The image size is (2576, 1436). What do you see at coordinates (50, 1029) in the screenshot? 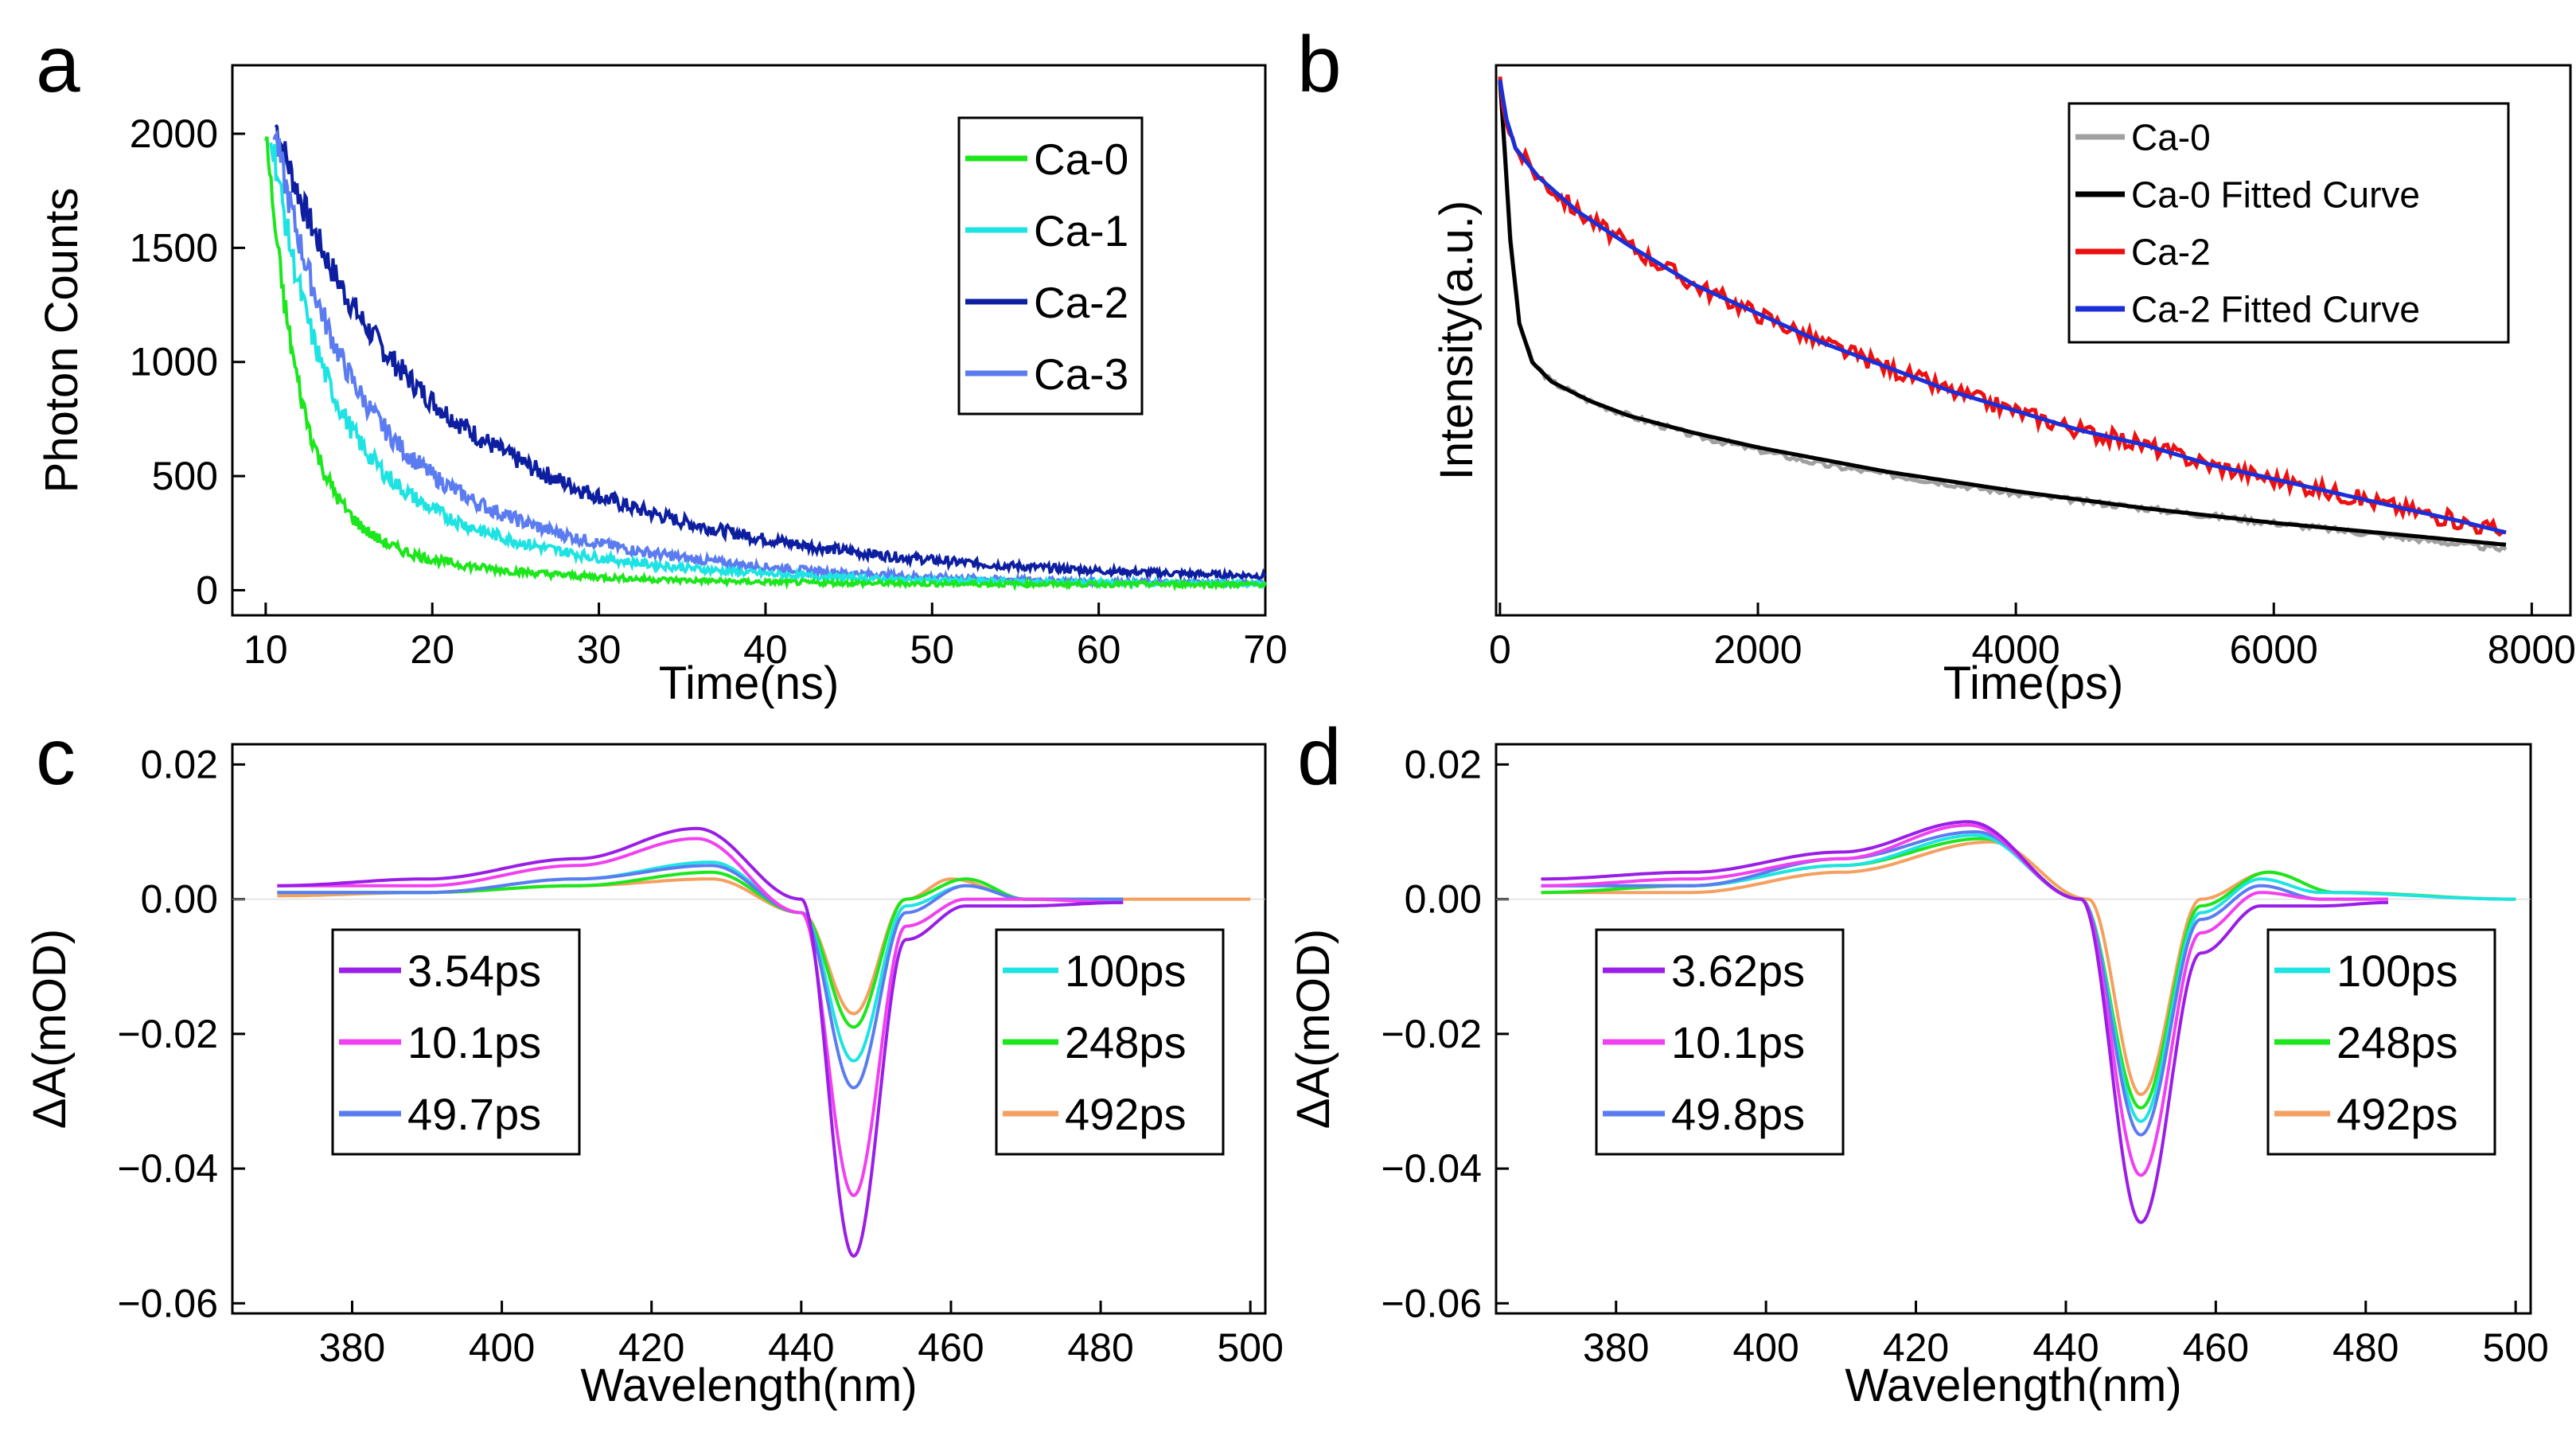
I see `y-axis-title-c: ΔA(mOD)` at bounding box center [50, 1029].